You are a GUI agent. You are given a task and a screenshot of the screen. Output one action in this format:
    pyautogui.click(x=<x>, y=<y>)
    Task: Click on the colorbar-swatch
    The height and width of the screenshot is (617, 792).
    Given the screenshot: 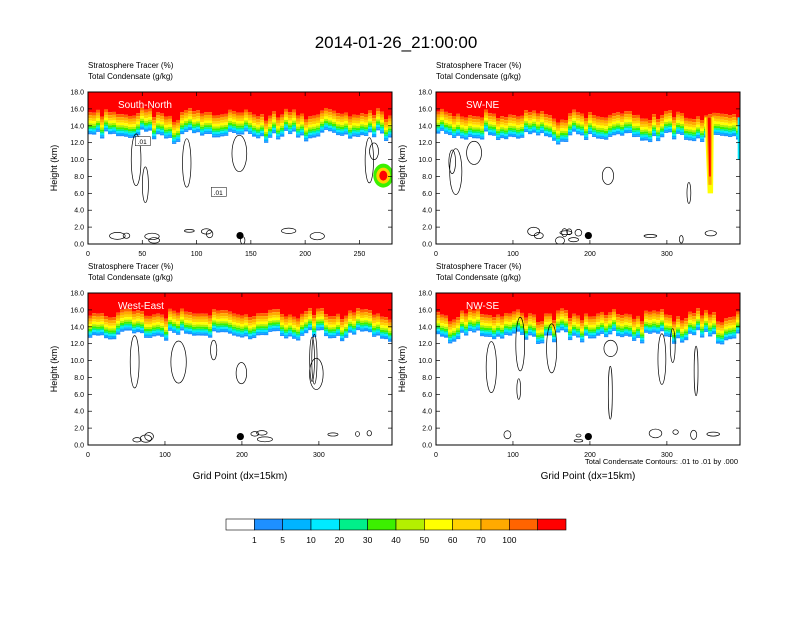 What is the action you would take?
    pyautogui.click(x=240, y=524)
    